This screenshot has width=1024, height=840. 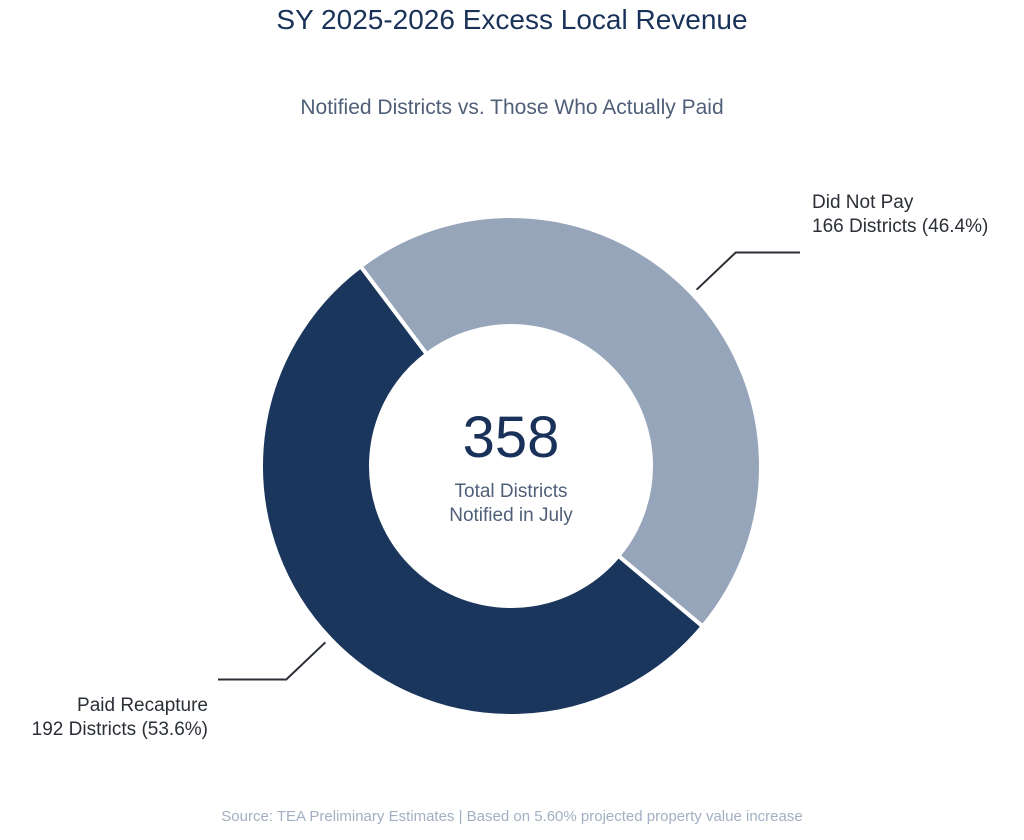 I want to click on center-label-line2: Notified in July, so click(x=511, y=515).